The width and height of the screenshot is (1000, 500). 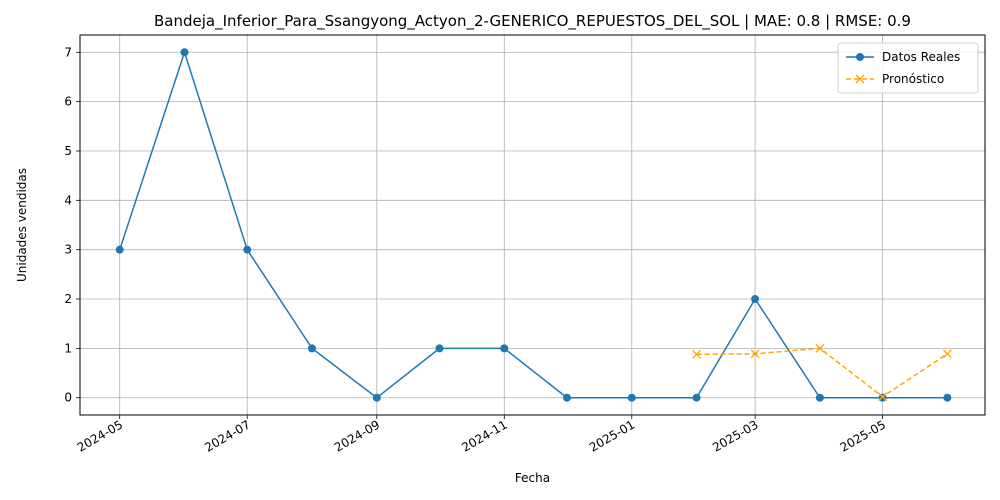 I want to click on legend-label: Datos Reales, so click(x=921, y=57).